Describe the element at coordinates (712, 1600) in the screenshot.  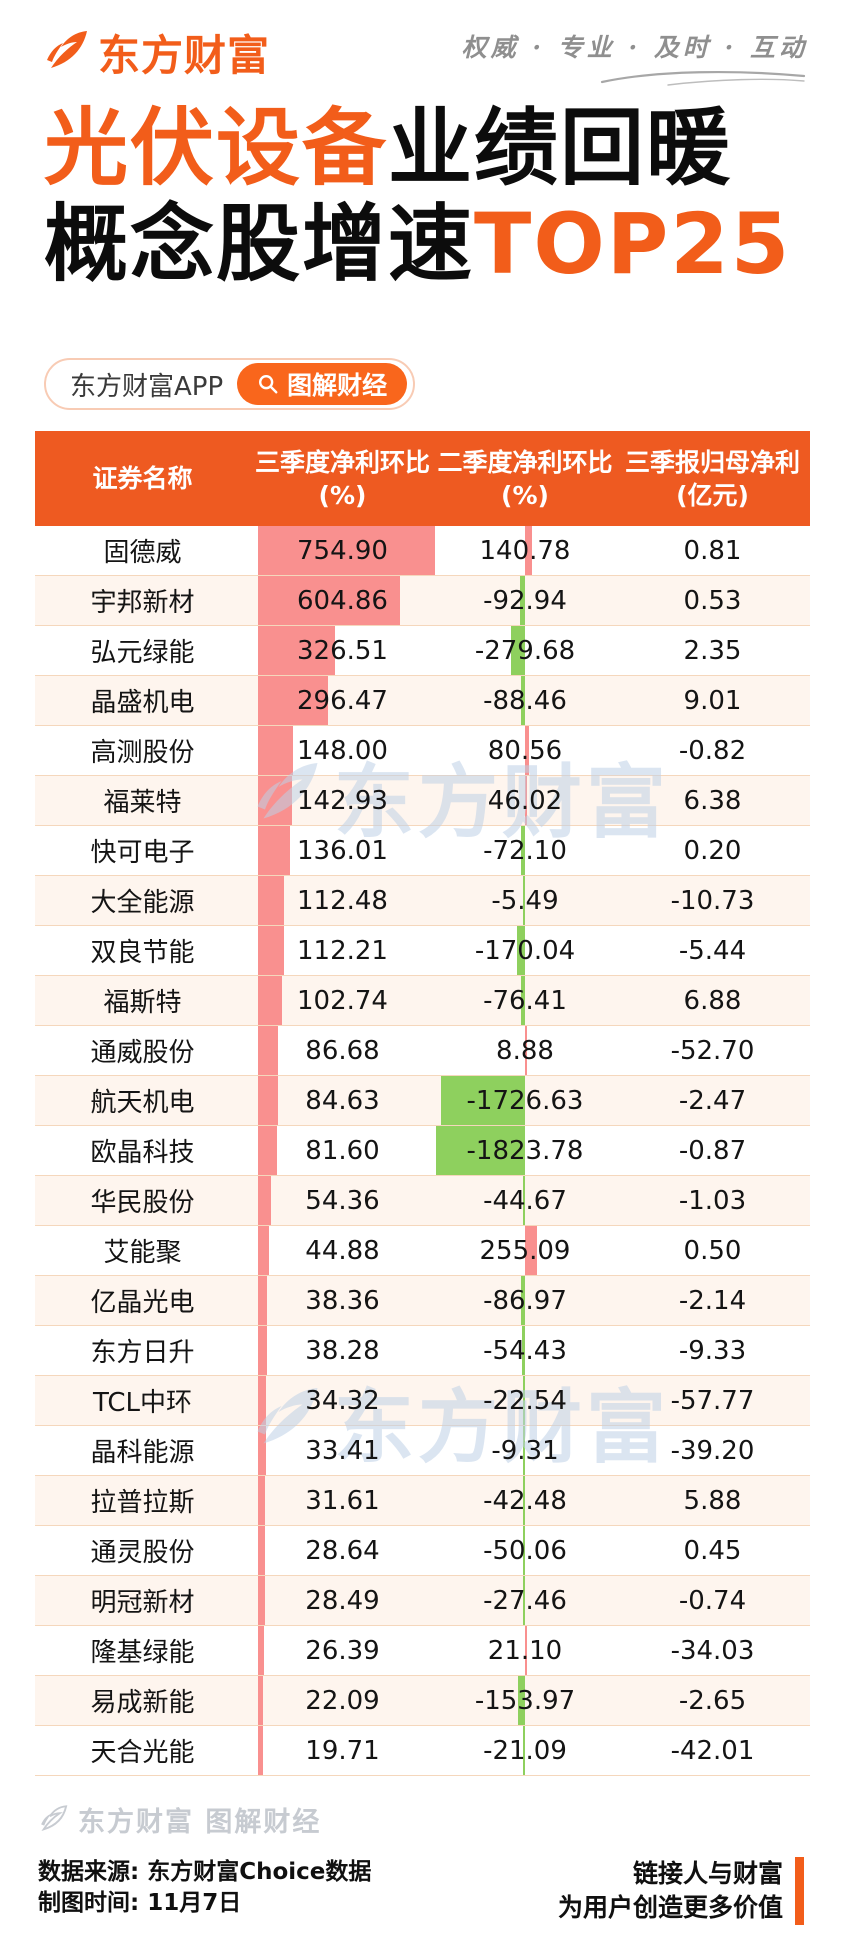
I see `net-profit-value: -0.74` at that location.